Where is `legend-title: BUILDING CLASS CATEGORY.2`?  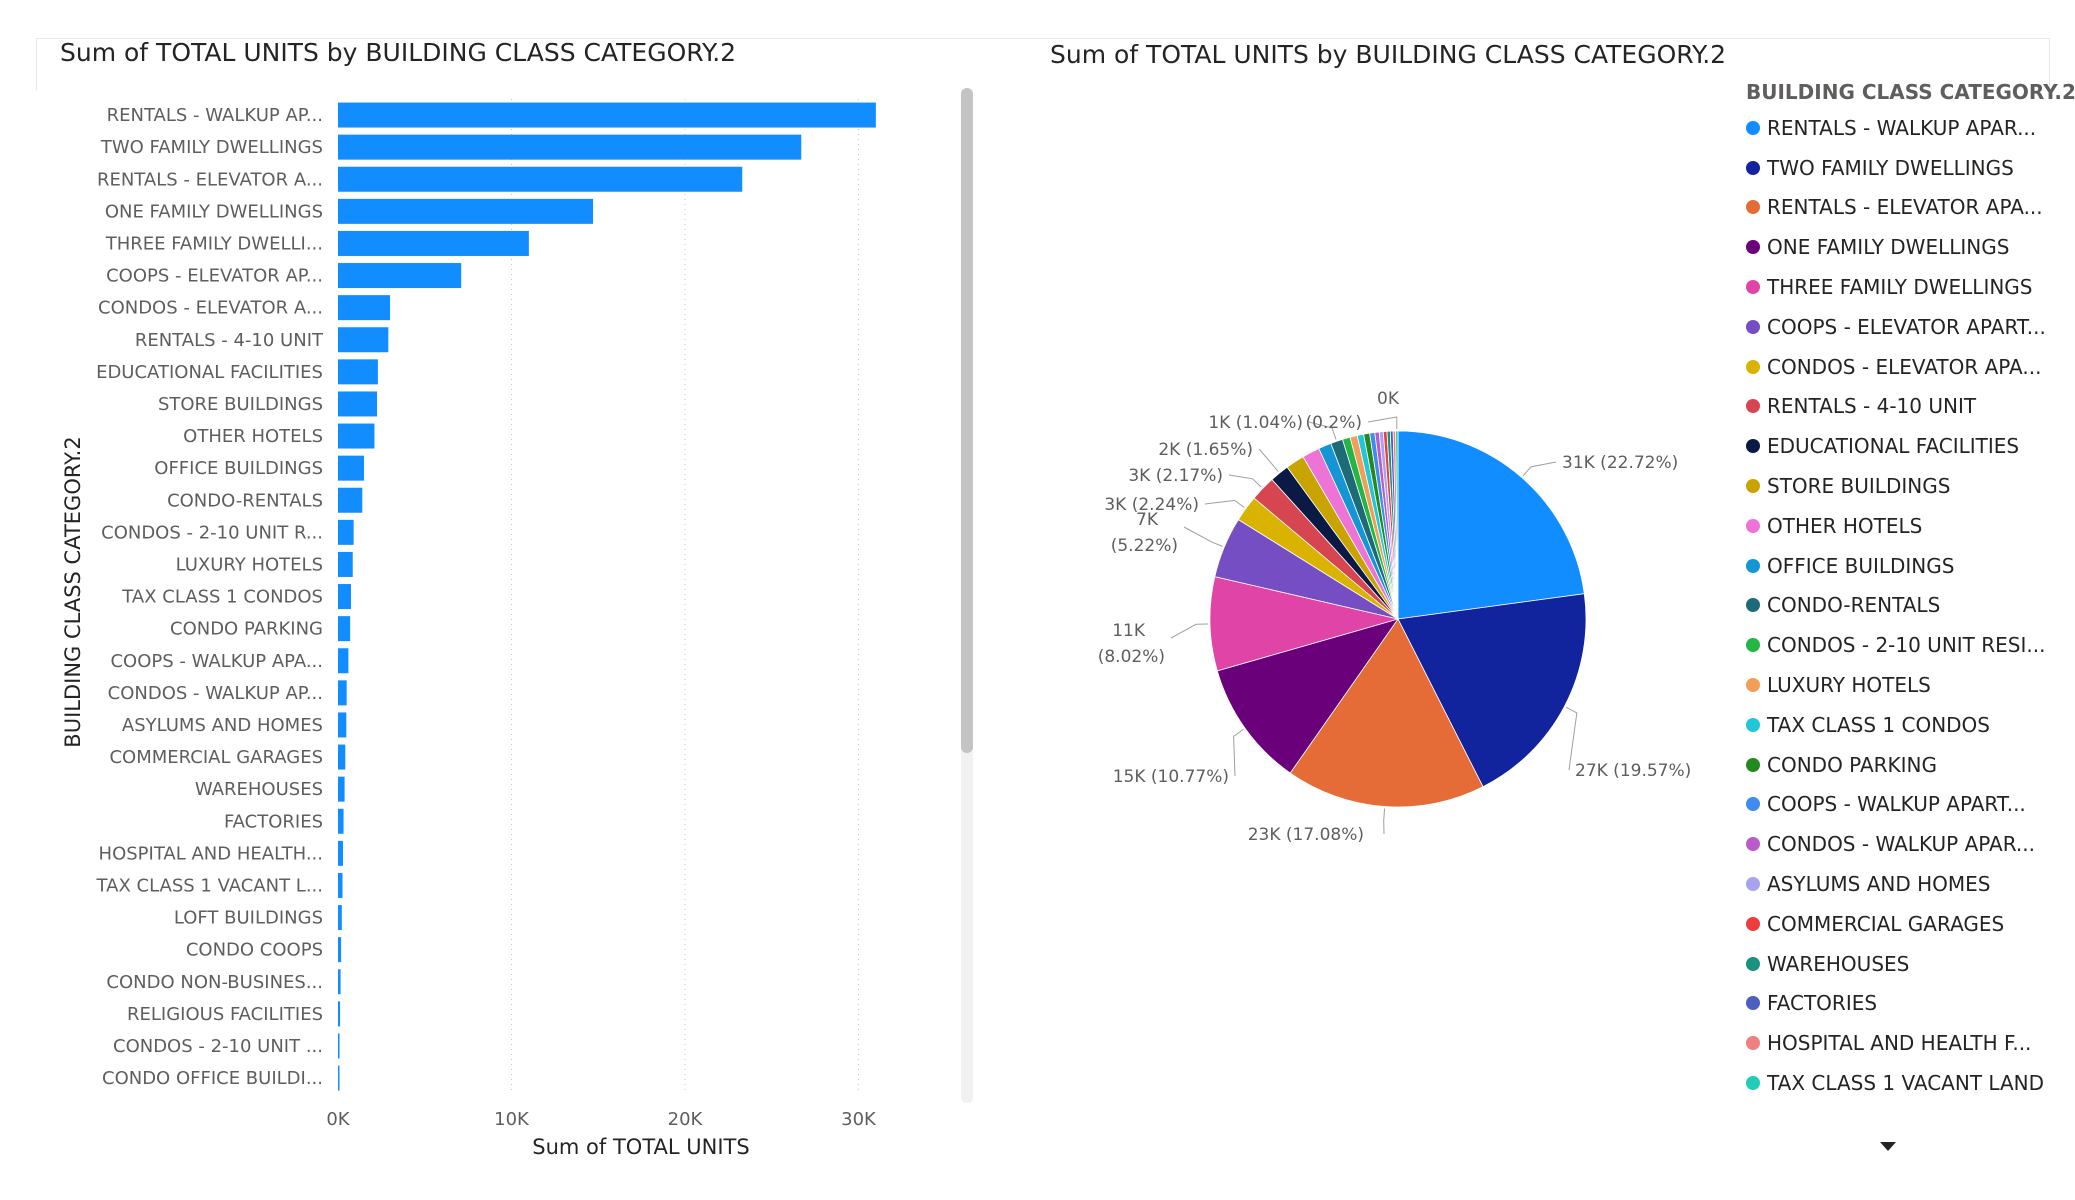 legend-title: BUILDING CLASS CATEGORY.2 is located at coordinates (1910, 92).